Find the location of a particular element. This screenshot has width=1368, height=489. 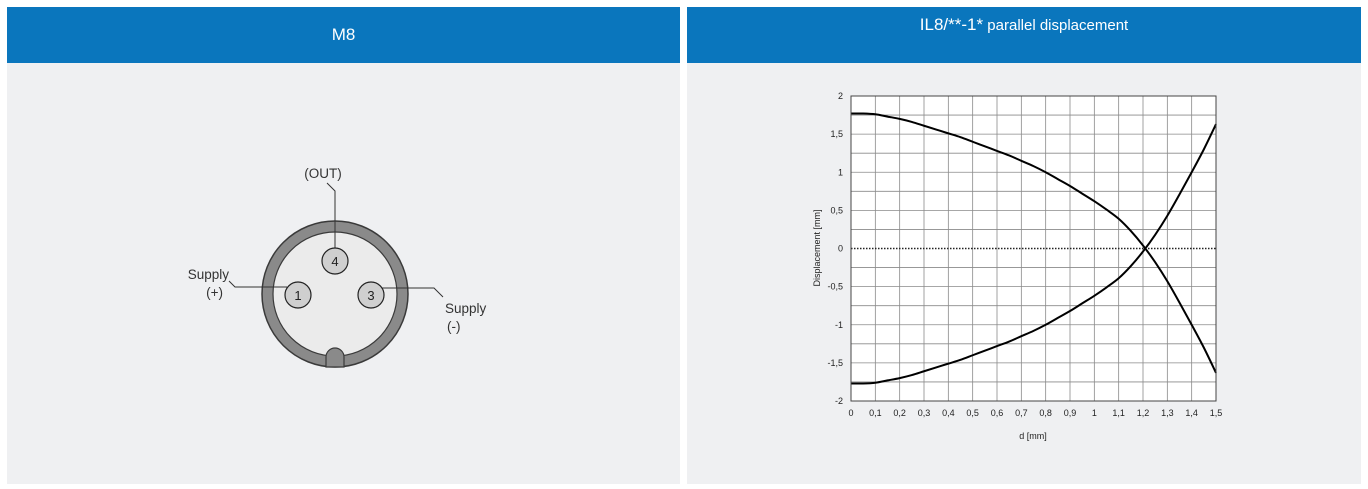

chart-title-part1: IL8/**-1* is located at coordinates (951, 24).